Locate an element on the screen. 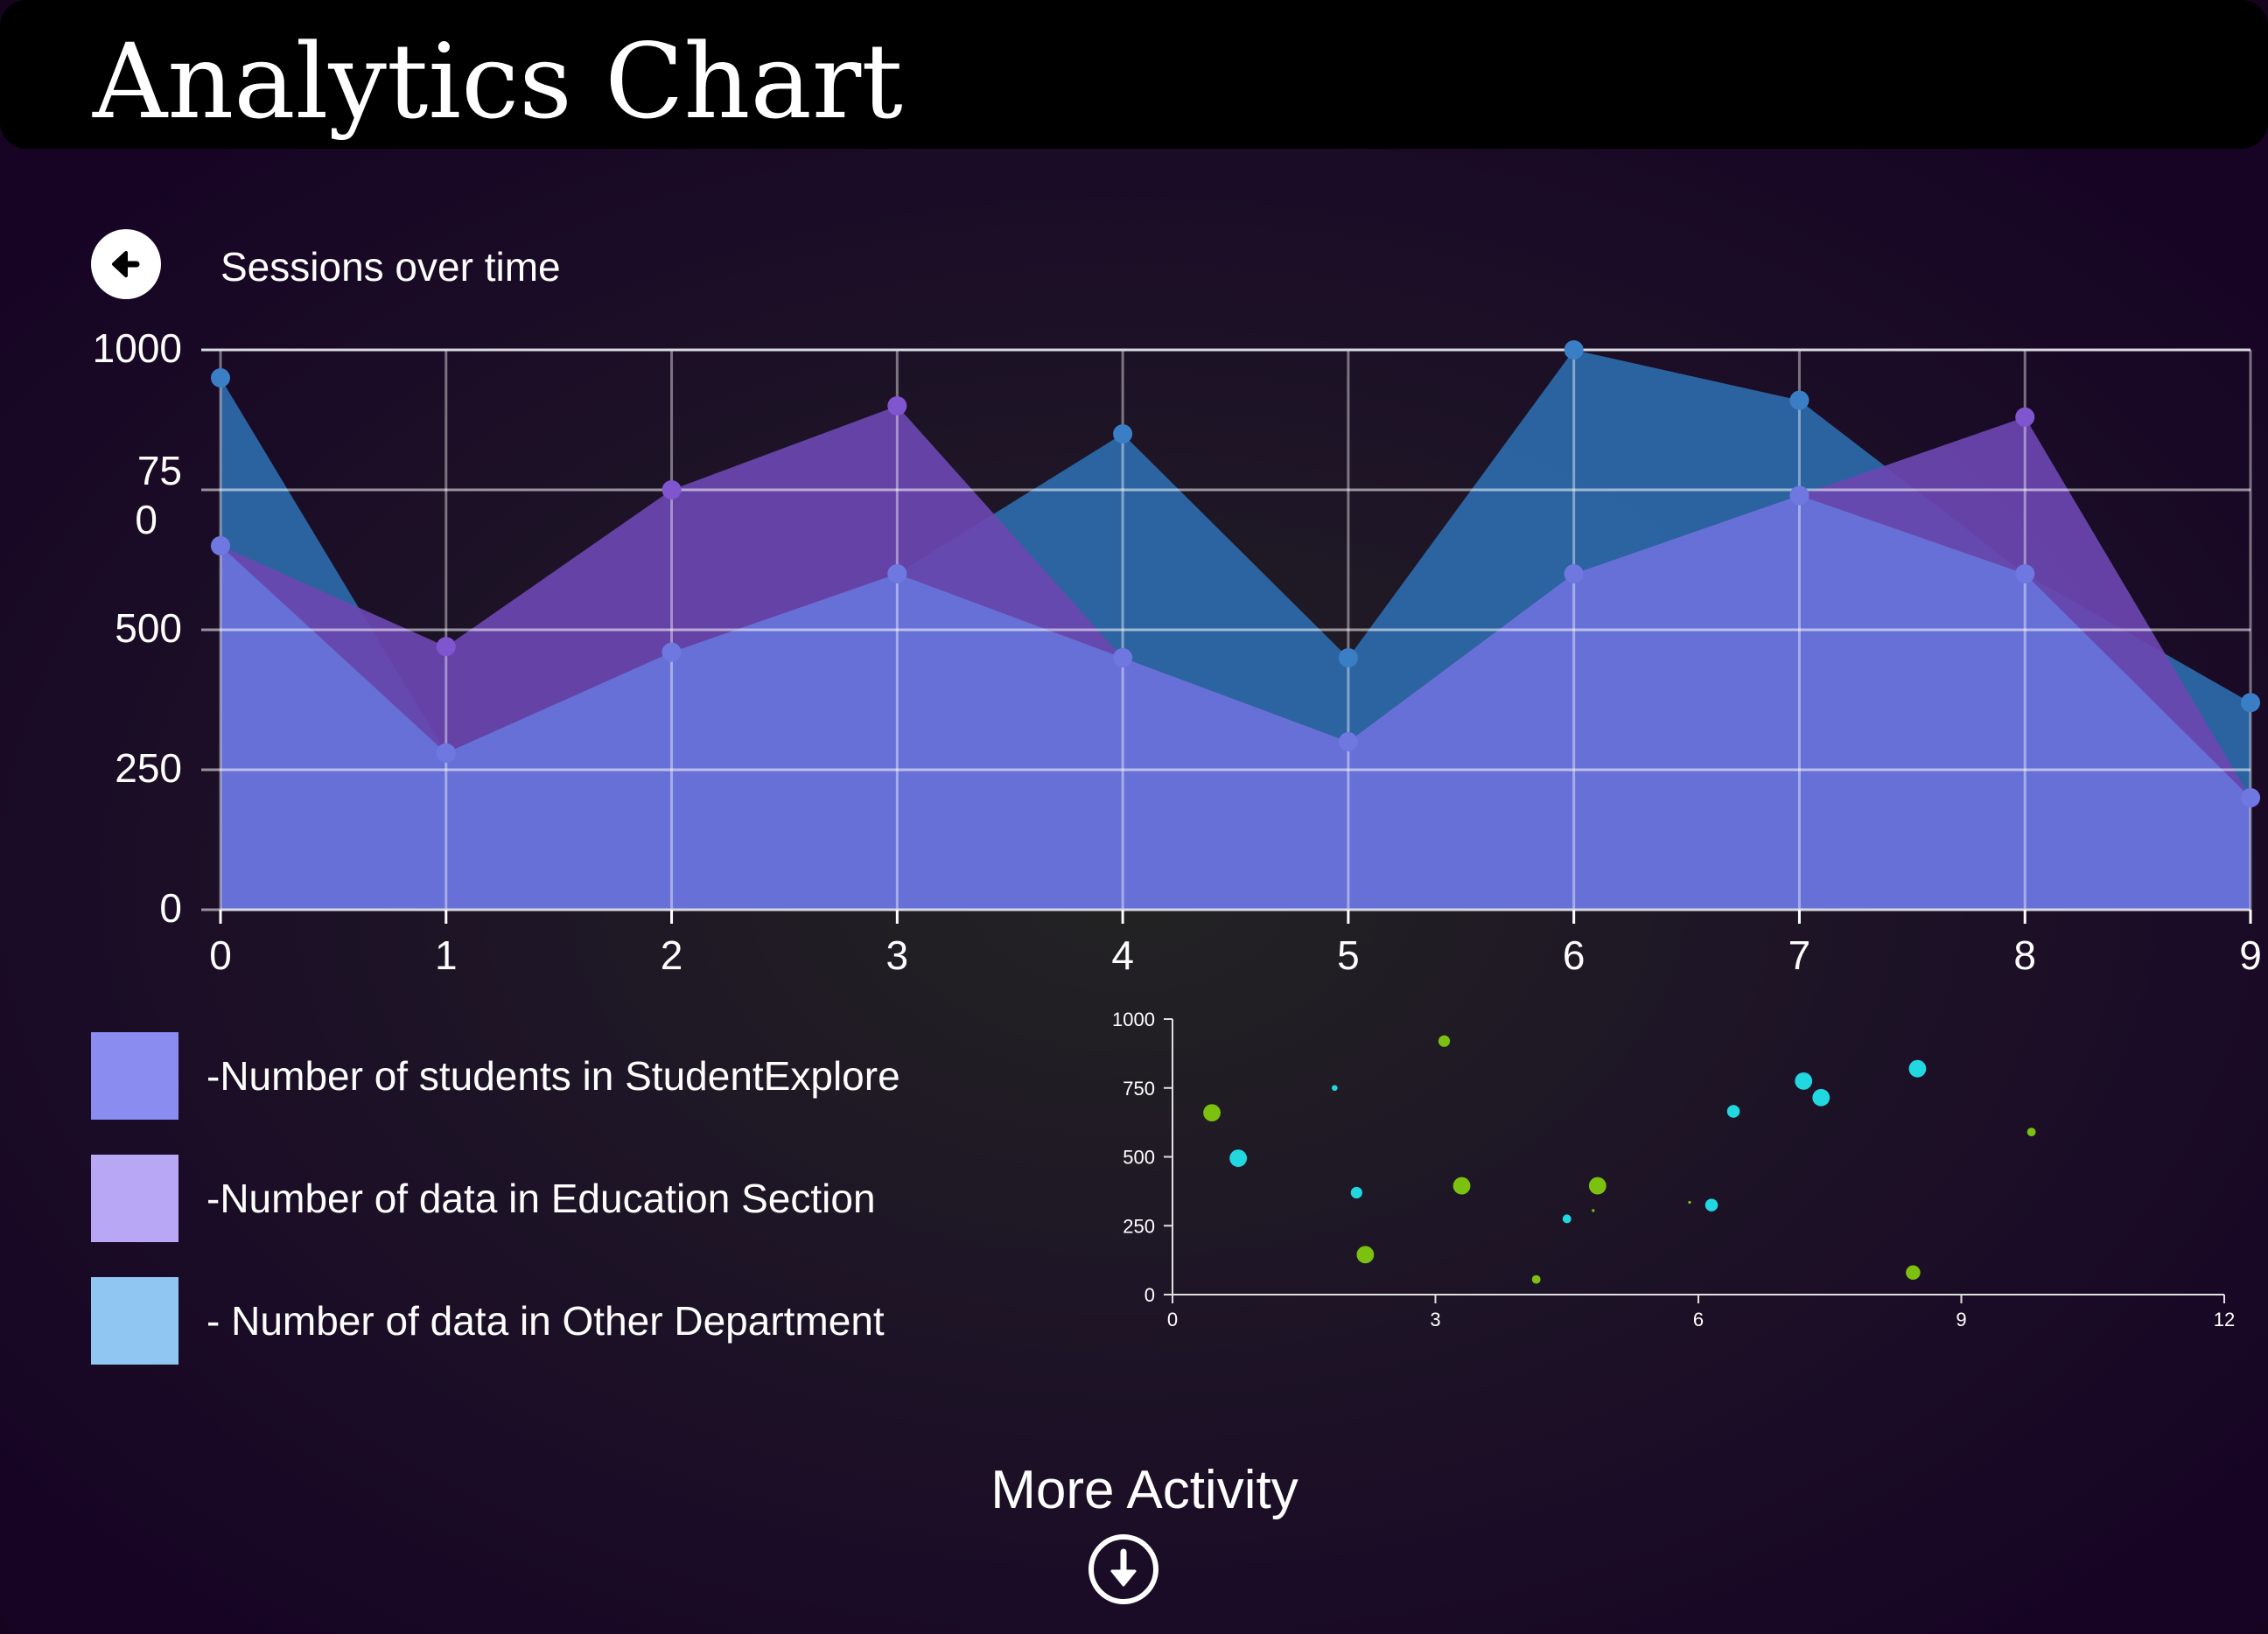 Image resolution: width=2268 pixels, height=1634 pixels. scatter-x-tick-label: 12 is located at coordinates (2224, 1320).